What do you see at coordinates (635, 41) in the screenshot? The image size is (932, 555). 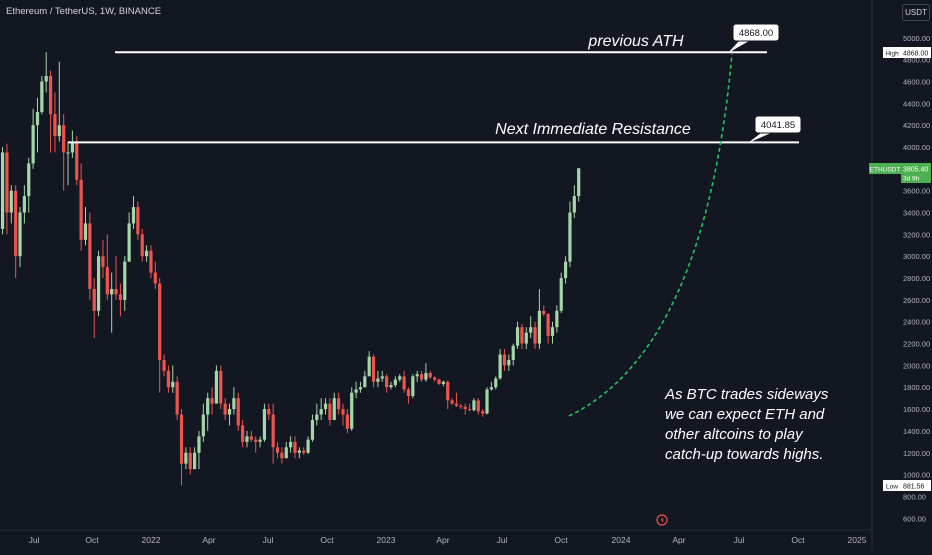 I see `ath-annotation-text: previous ATH` at bounding box center [635, 41].